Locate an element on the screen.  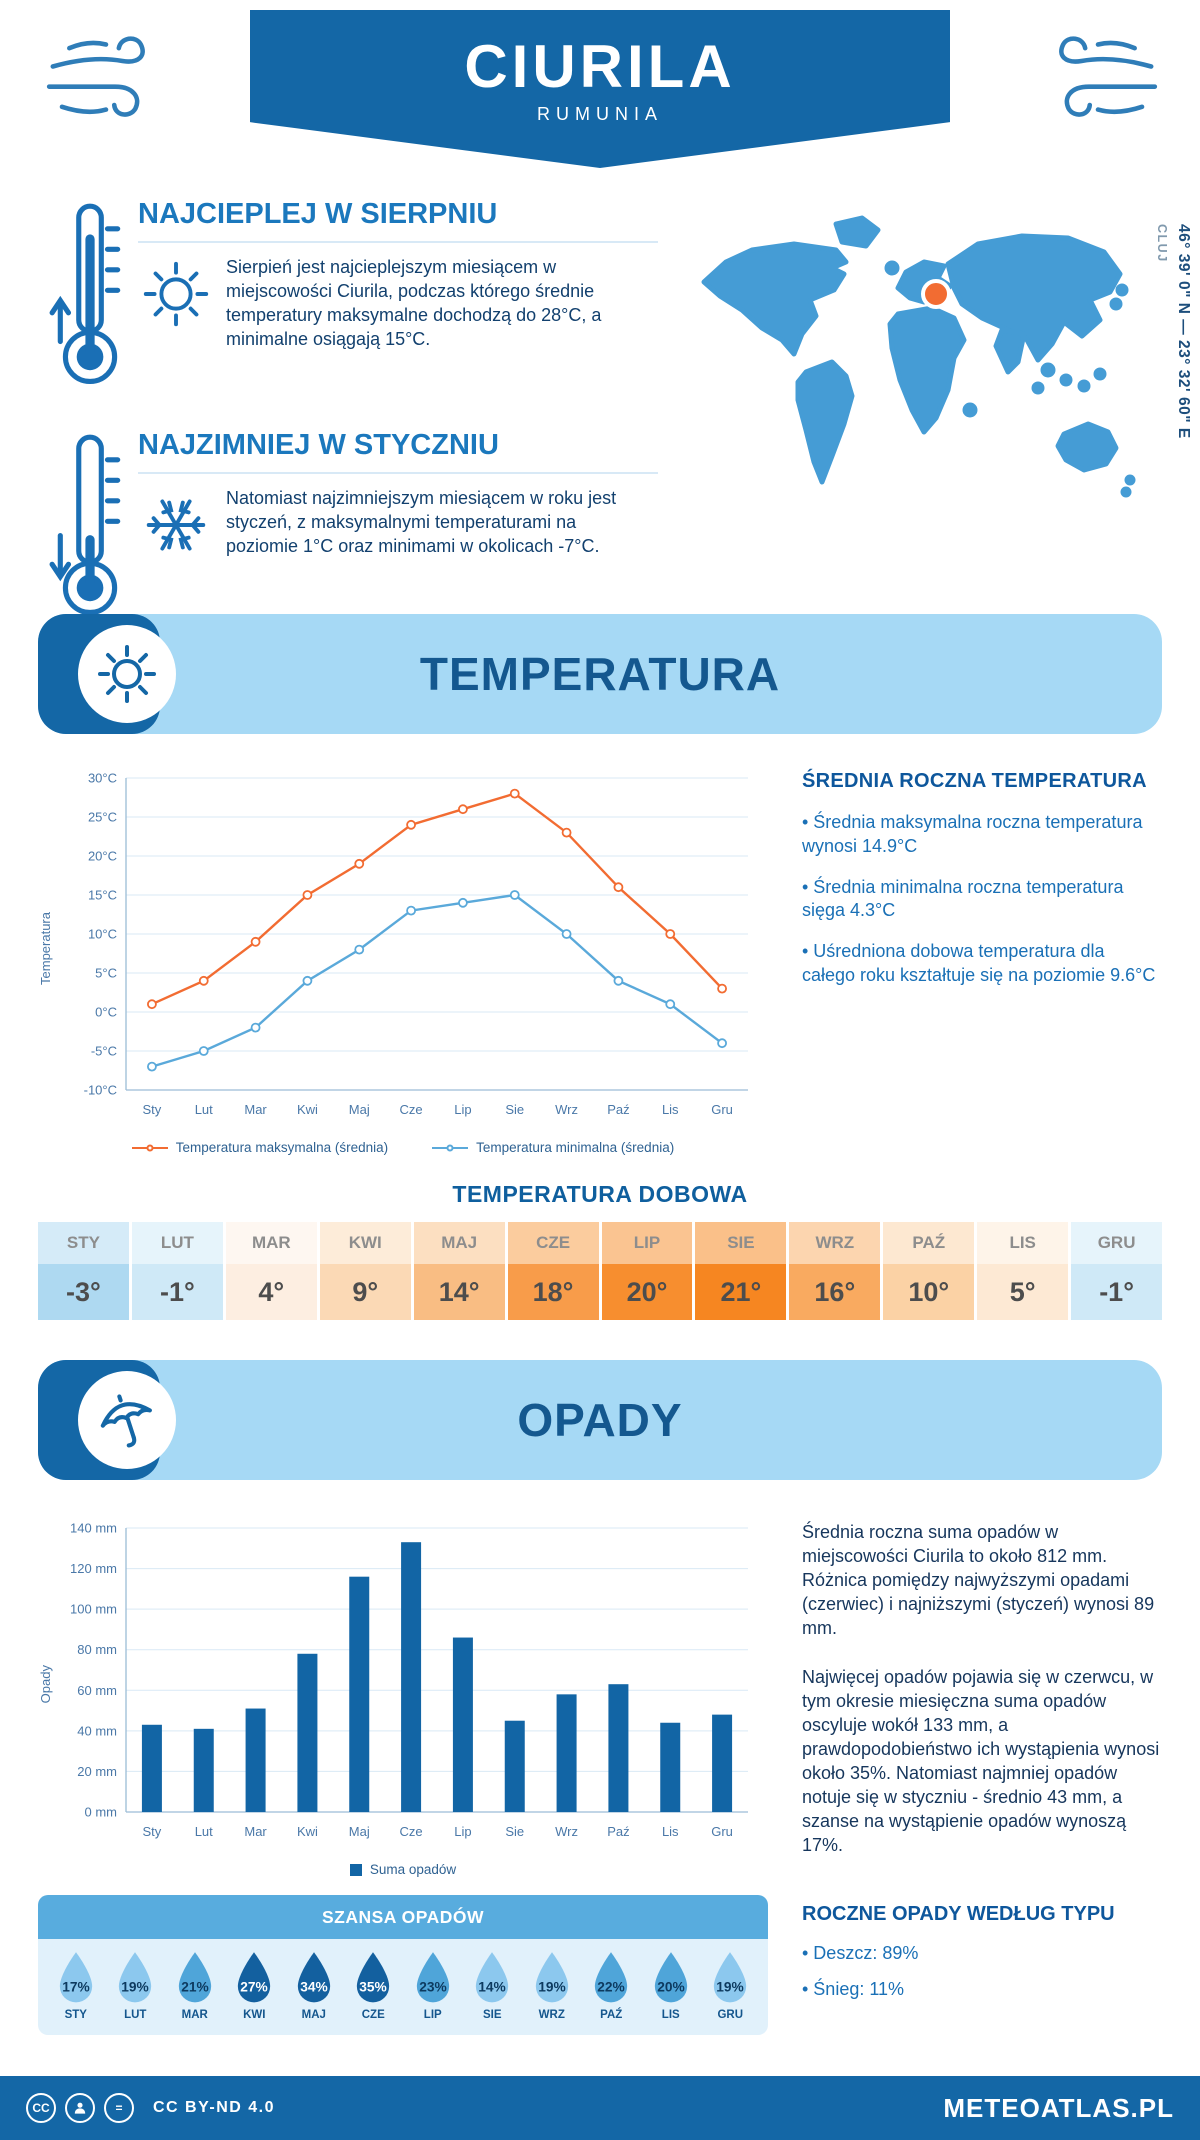
precip-chance-month: LIS is located at coordinates (670, 2015).